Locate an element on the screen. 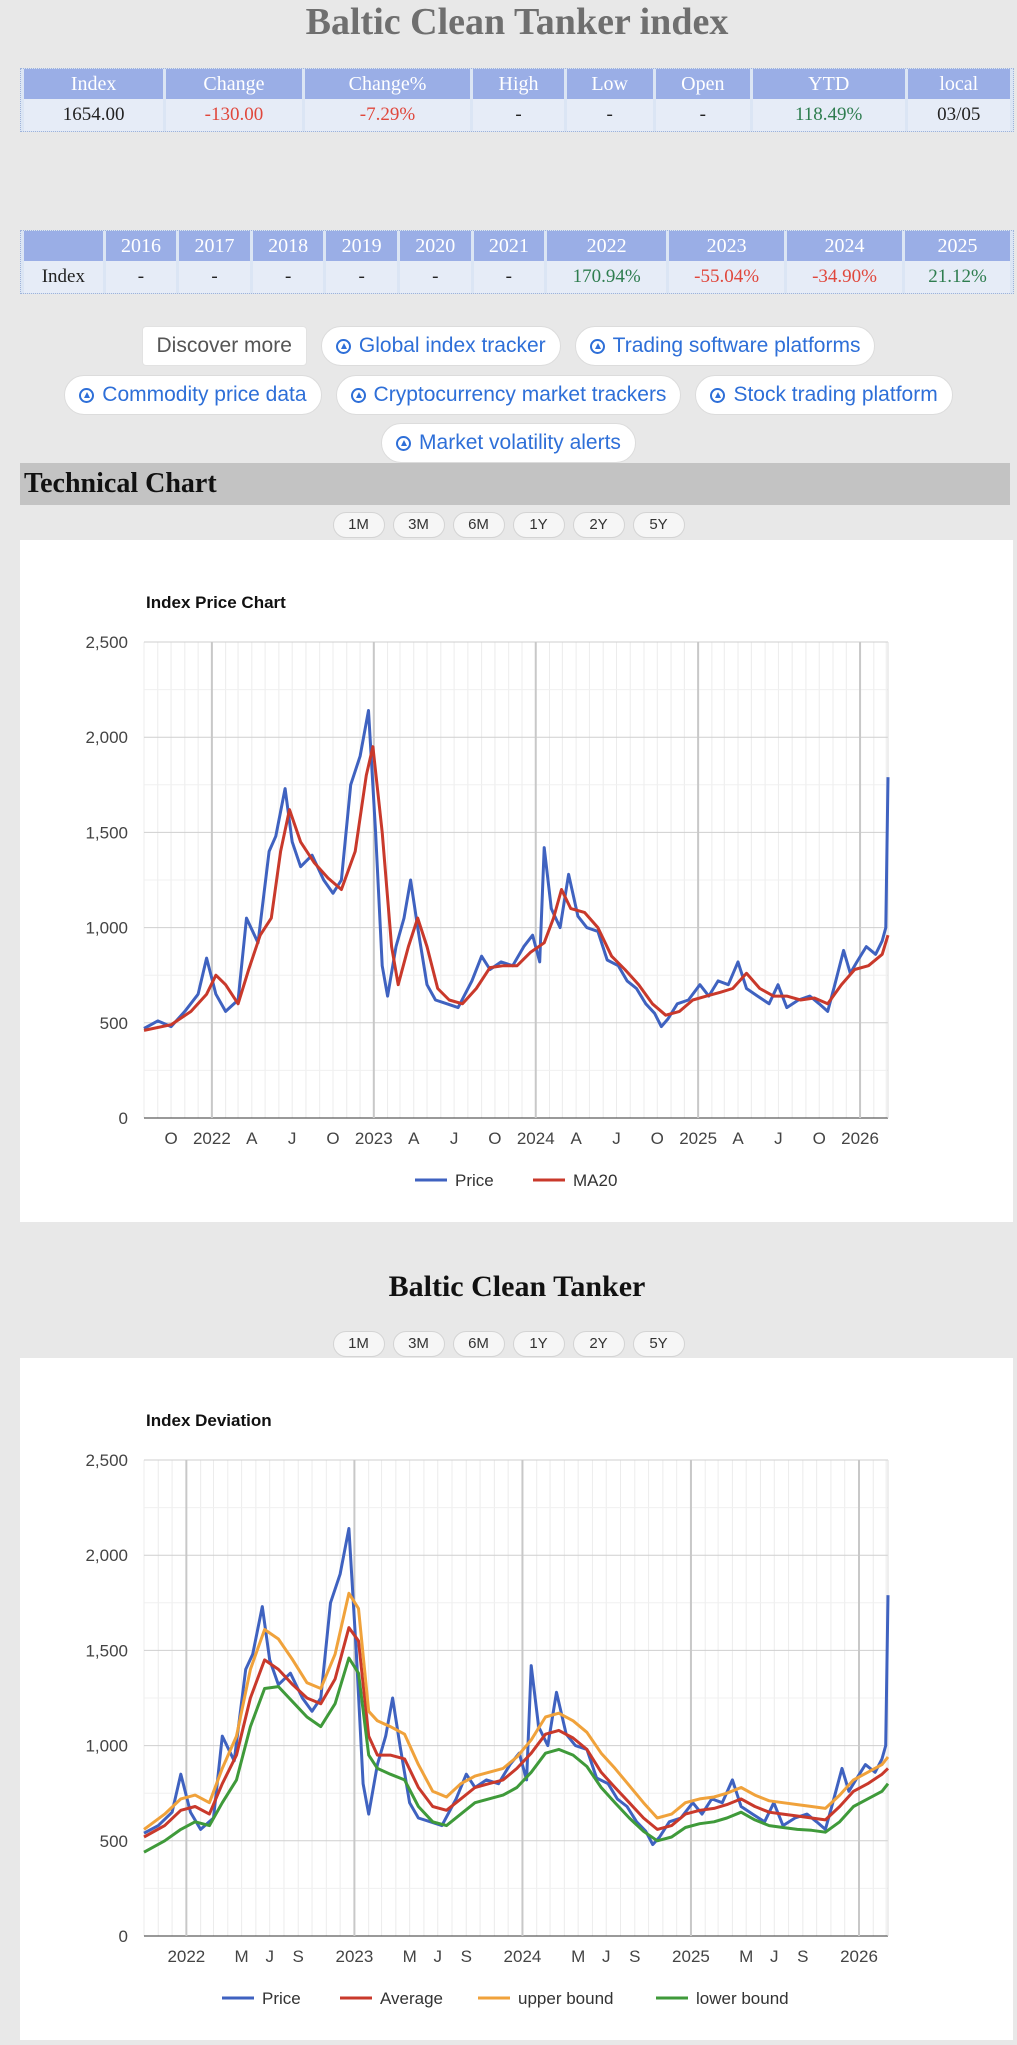 This screenshot has height=2045, width=1017. annual-value: 21.12% is located at coordinates (957, 277).